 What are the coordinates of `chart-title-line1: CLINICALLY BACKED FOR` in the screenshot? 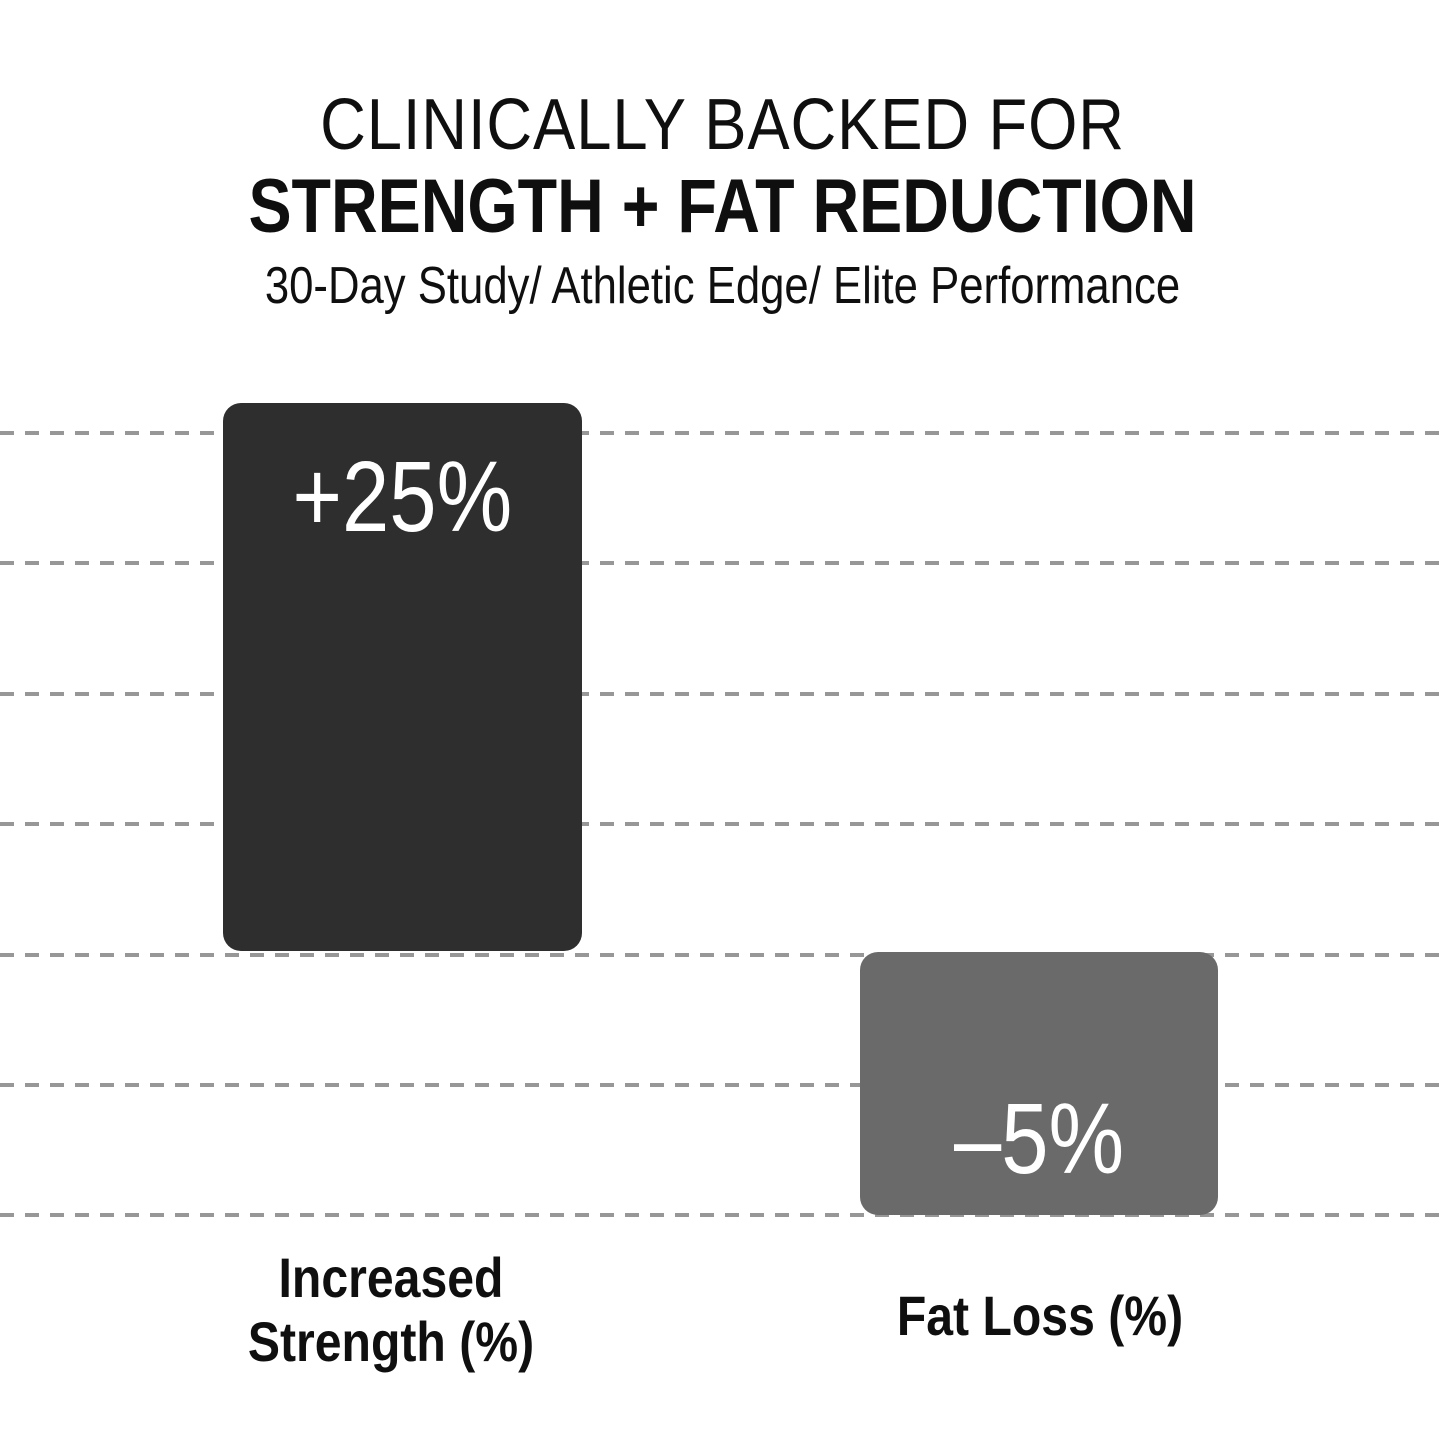 It's located at (722, 125).